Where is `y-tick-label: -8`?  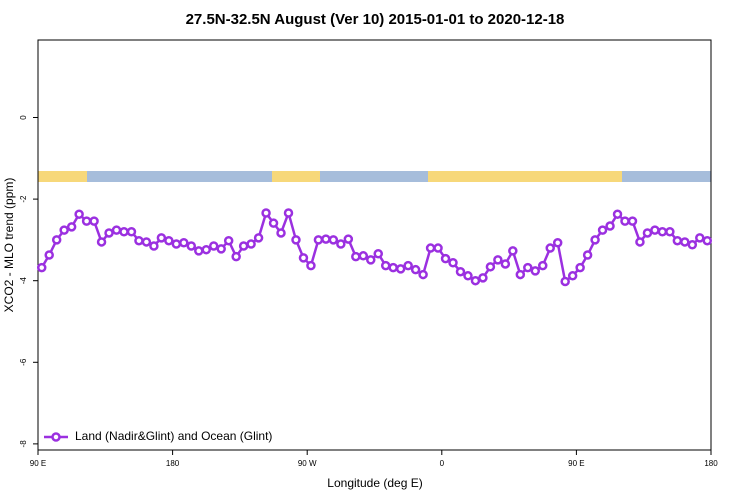 y-tick-label: -8 is located at coordinates (23, 444).